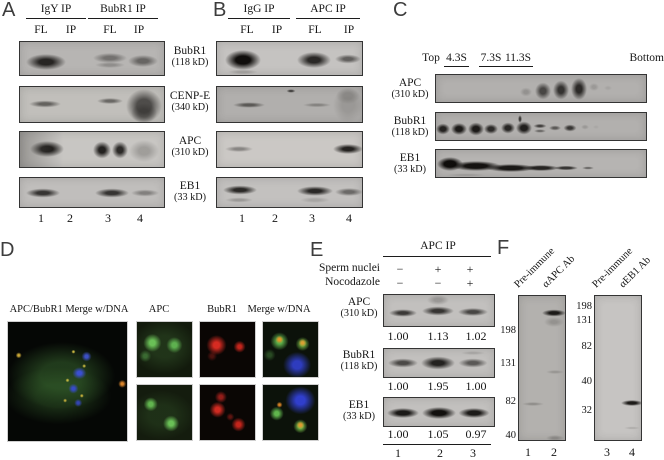  I want to click on row-label-apc: APC (310 kD), so click(410, 88).